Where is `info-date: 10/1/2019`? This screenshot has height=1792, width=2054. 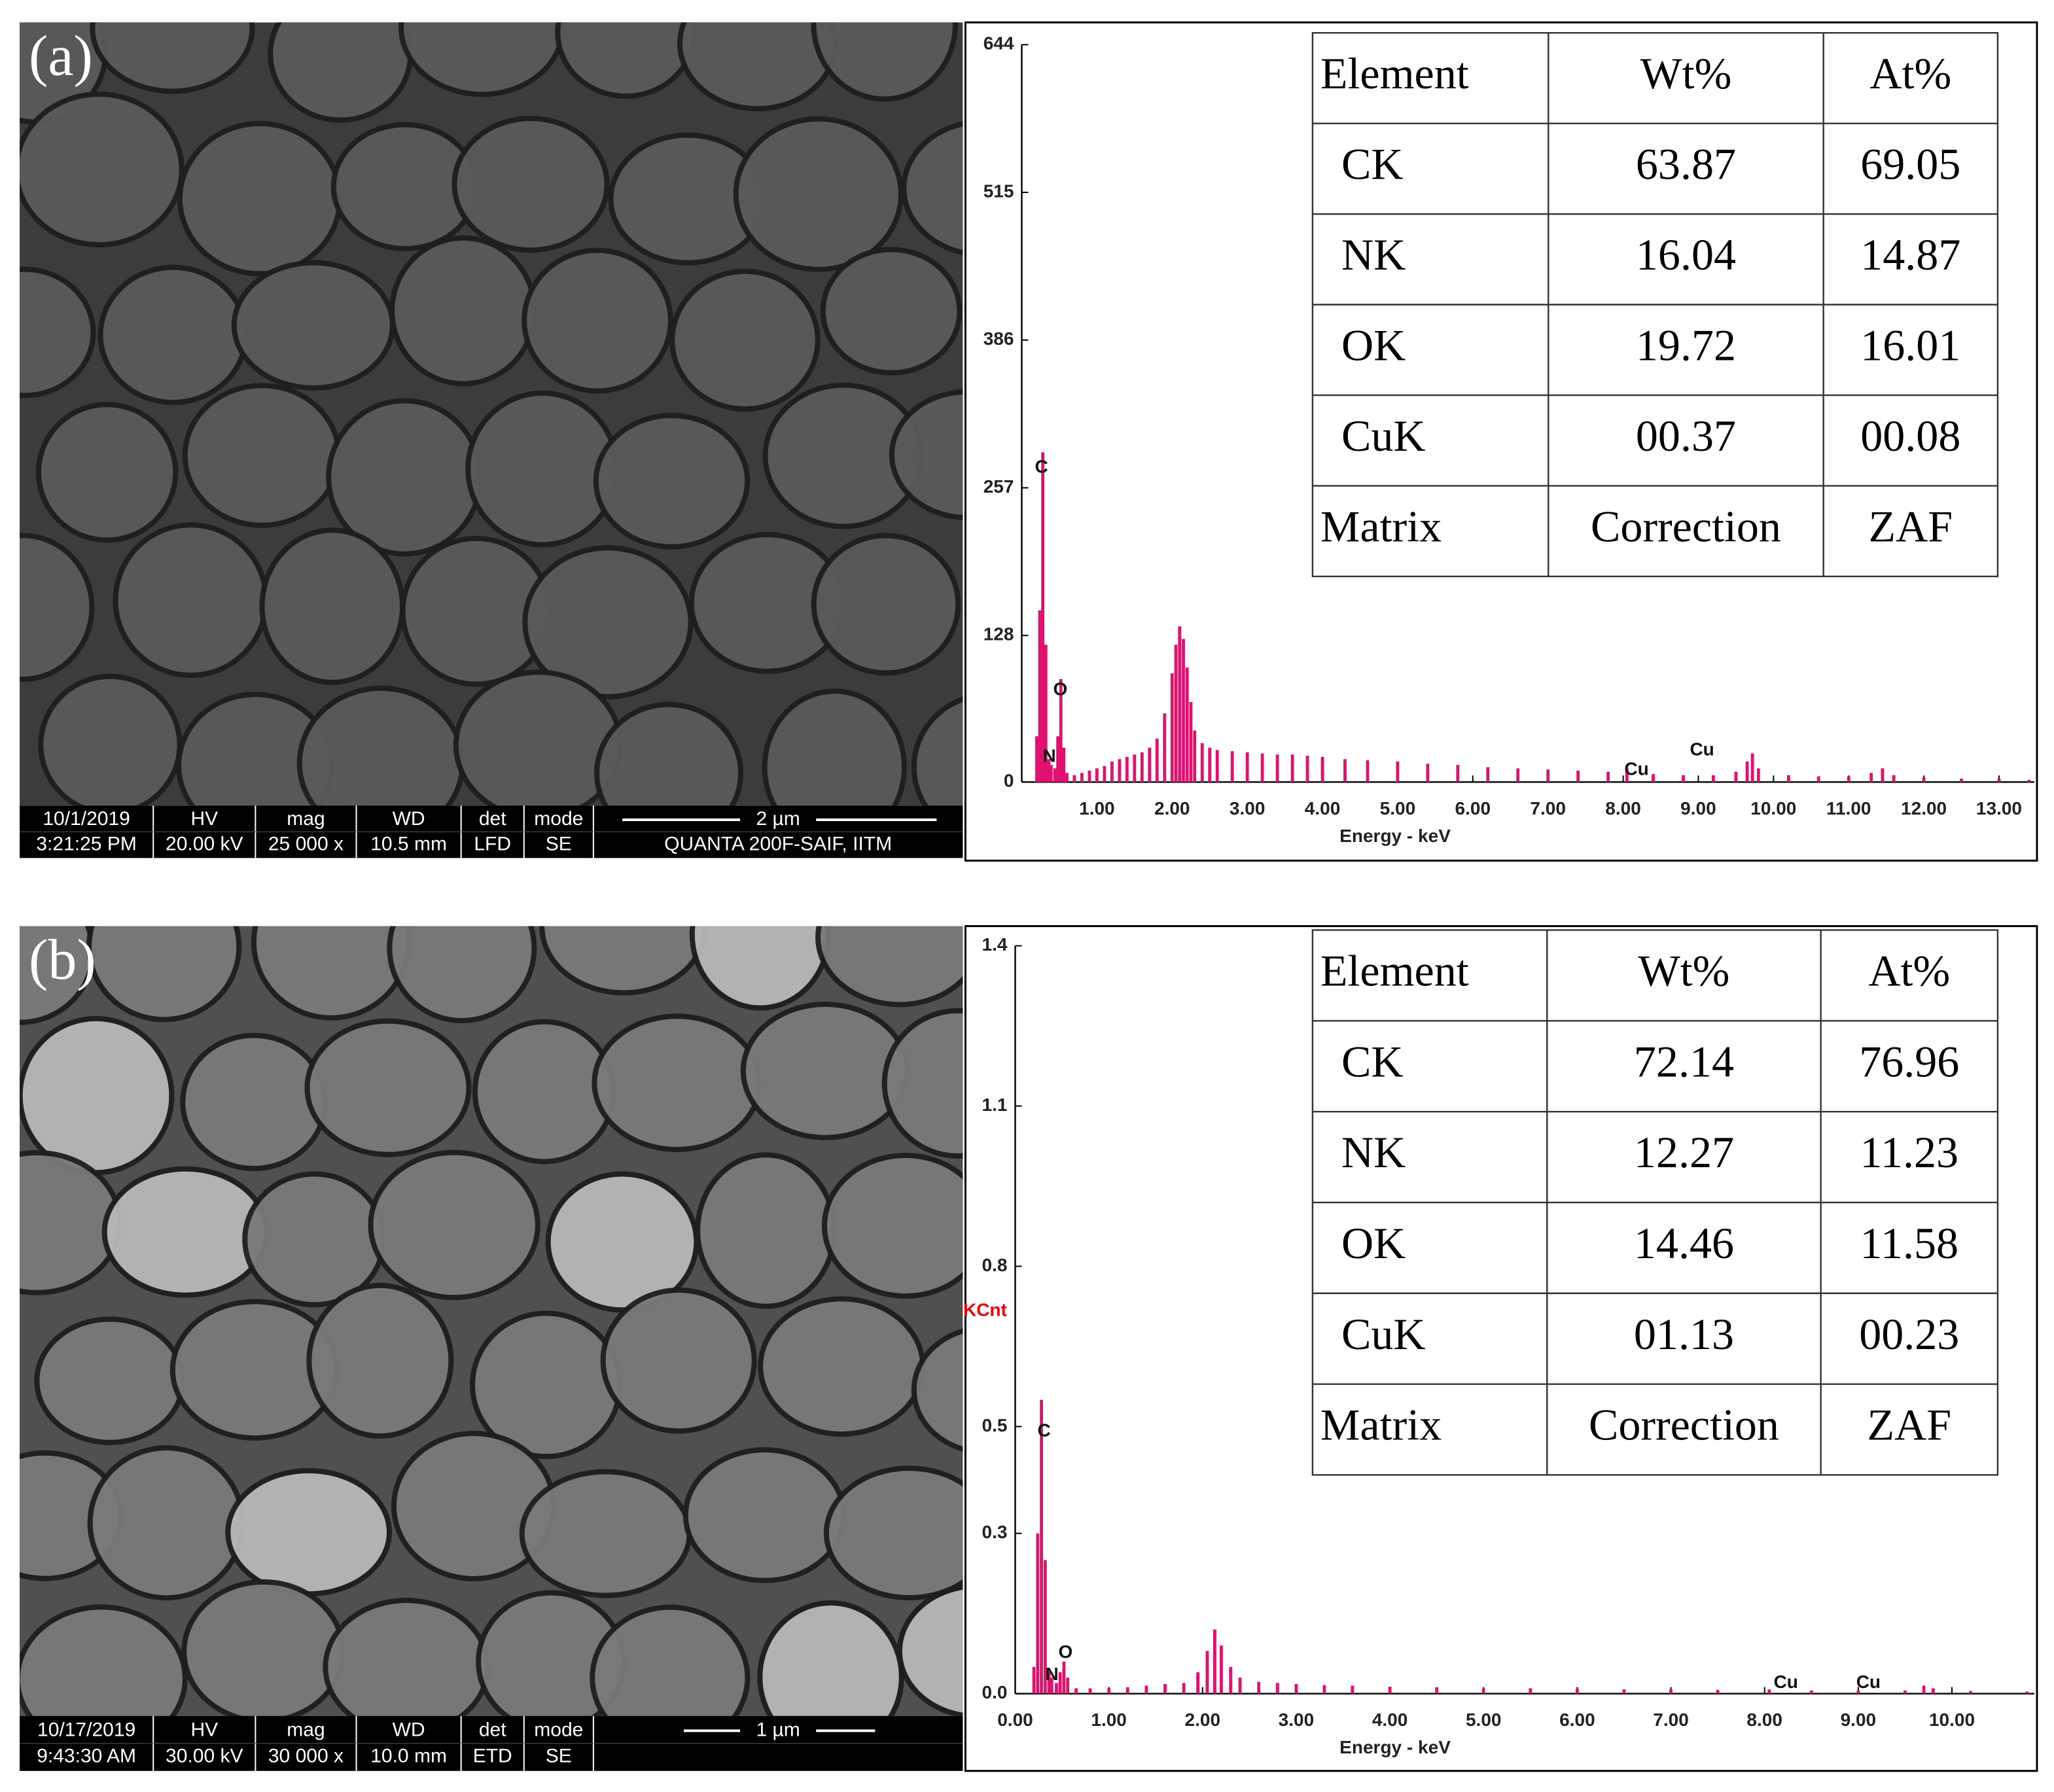 info-date: 10/1/2019 is located at coordinates (86, 819).